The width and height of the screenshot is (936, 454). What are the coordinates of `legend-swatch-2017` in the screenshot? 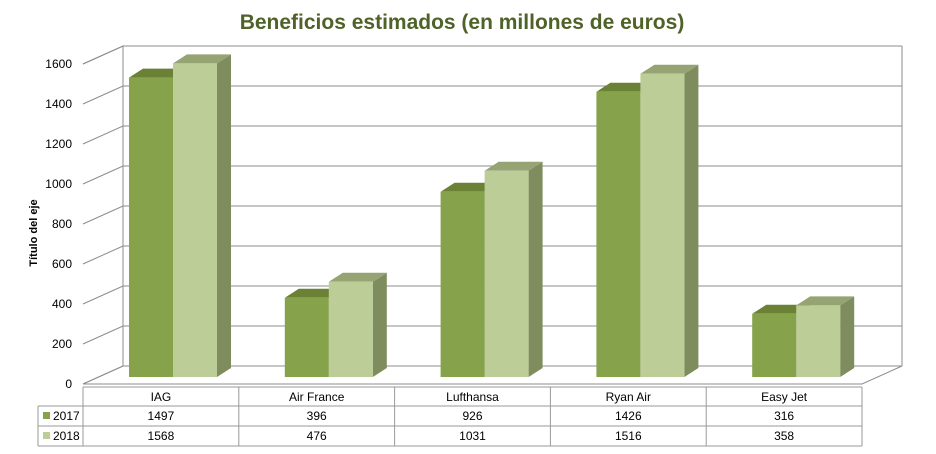 It's located at (46, 415).